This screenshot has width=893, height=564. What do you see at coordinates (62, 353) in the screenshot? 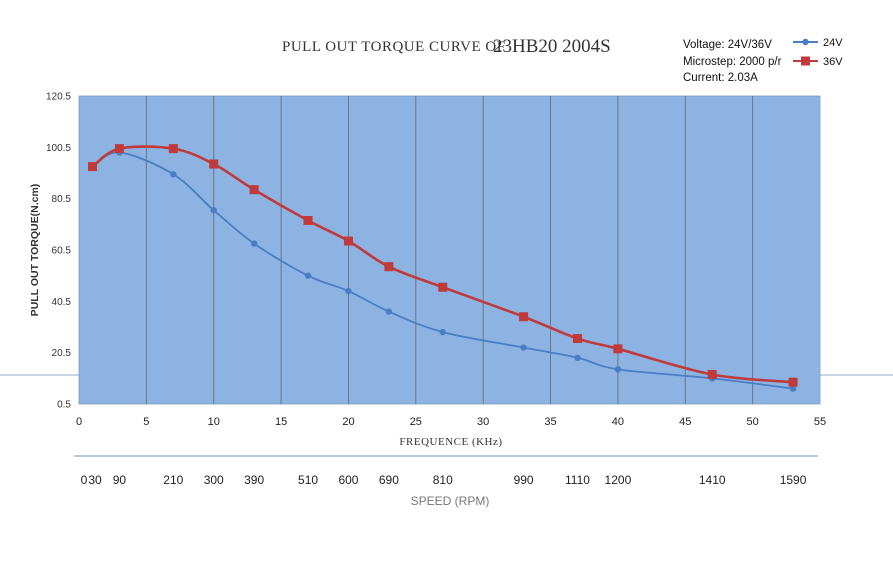
I see `y-tick-20.5: 20.5` at bounding box center [62, 353].